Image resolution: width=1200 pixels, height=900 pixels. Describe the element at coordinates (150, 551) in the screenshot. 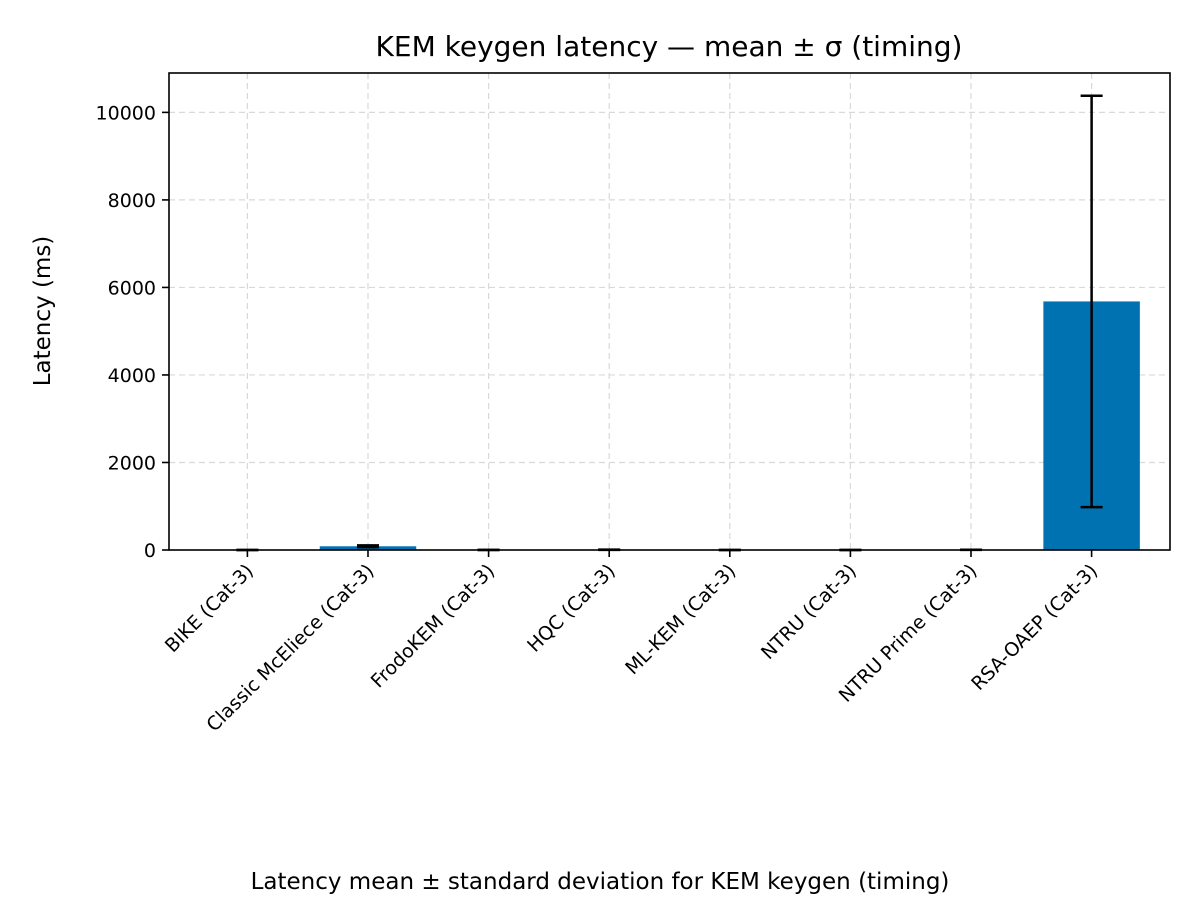

I see `y-tick-label: 0` at that location.